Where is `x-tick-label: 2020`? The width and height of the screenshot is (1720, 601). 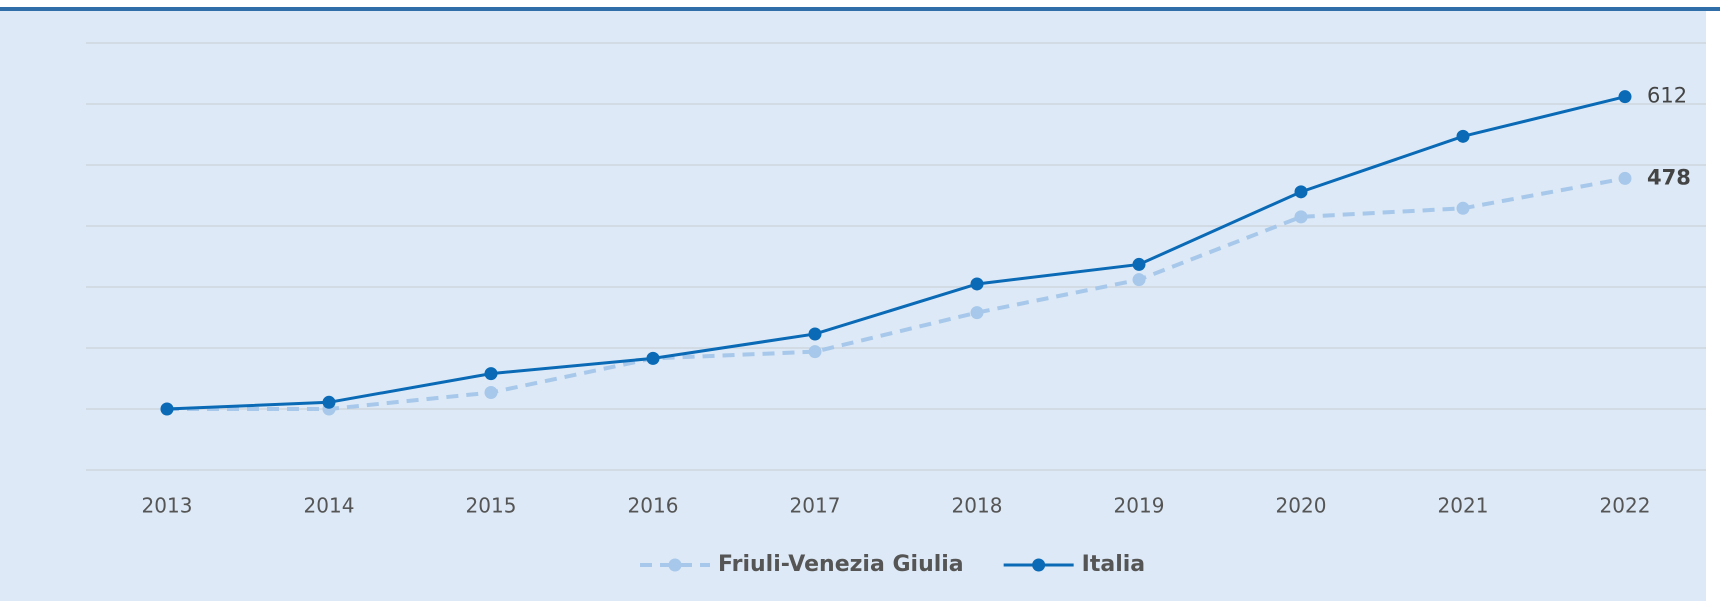 x-tick-label: 2020 is located at coordinates (1301, 506).